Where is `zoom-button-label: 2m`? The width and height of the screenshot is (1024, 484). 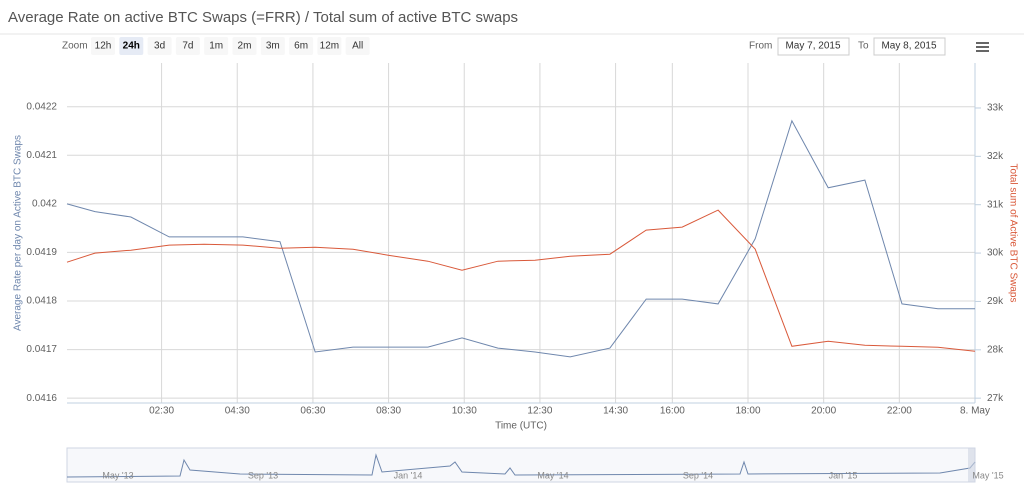
zoom-button-label: 2m is located at coordinates (245, 46).